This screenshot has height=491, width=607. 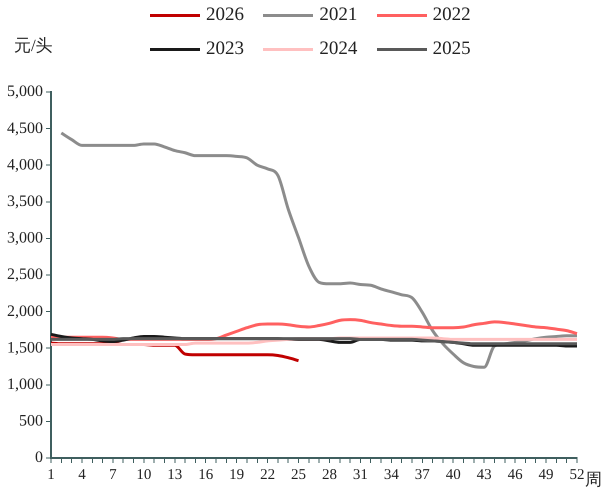 I want to click on x-tick-label: 4, so click(x=82, y=474).